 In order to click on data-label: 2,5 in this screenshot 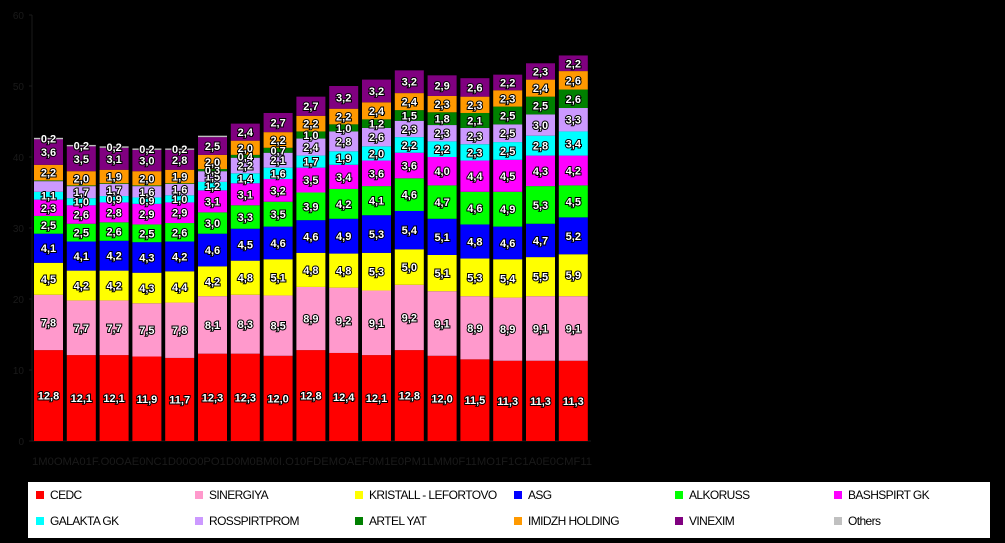, I will do `click(507, 134)`.